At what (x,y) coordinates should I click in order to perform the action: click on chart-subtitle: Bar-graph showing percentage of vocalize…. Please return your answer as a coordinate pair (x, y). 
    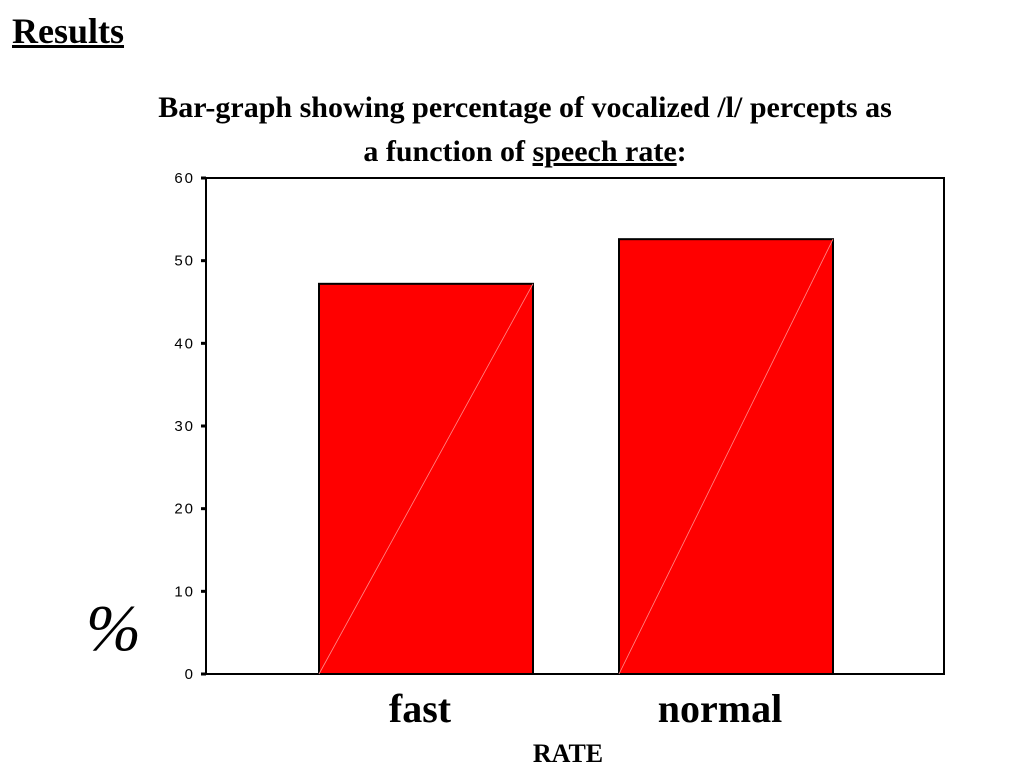
    Looking at the image, I should click on (525, 130).